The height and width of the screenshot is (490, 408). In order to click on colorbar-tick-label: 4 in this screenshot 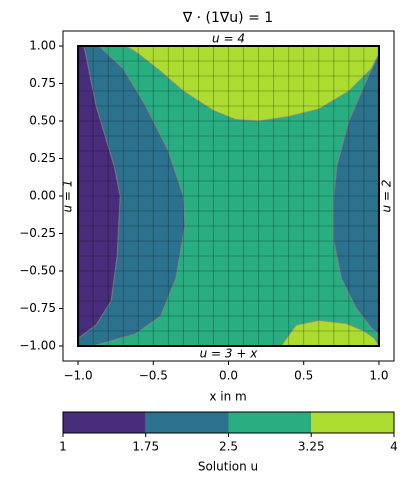, I will do `click(394, 447)`.